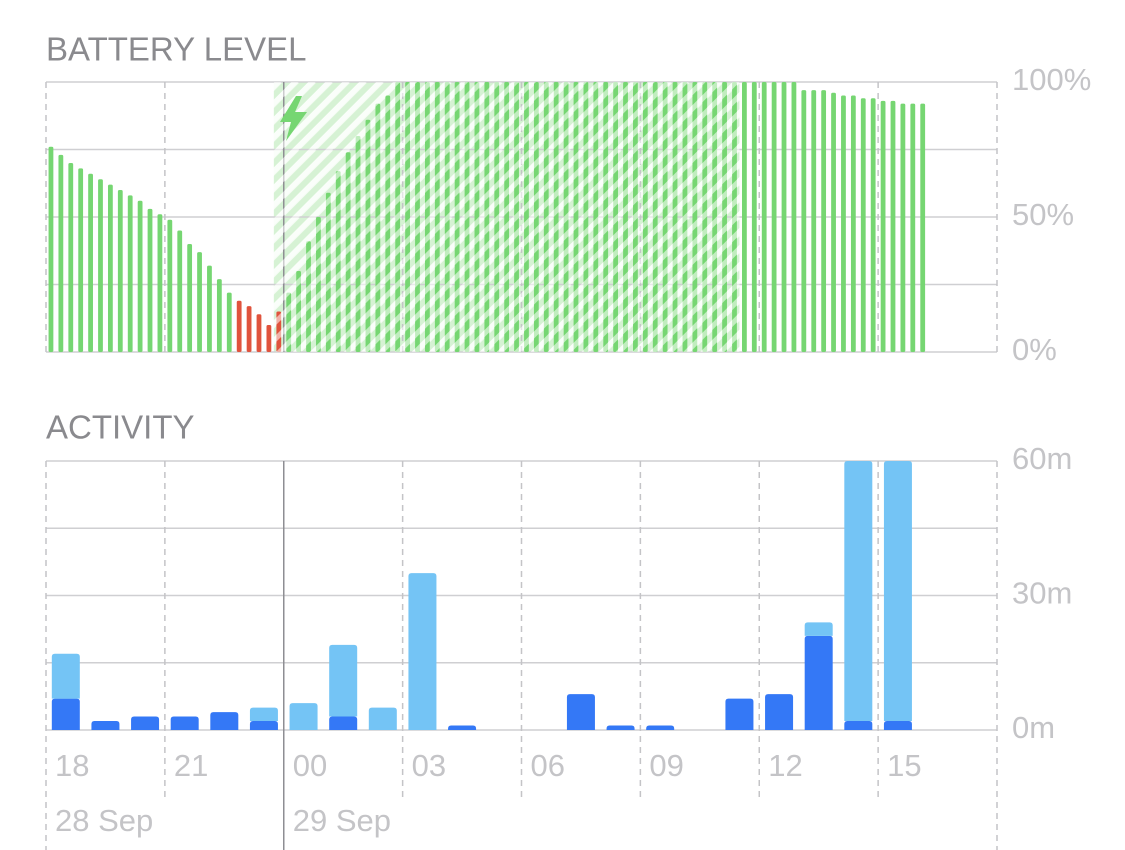  I want to click on x-tick-label: 03, so click(429, 765).